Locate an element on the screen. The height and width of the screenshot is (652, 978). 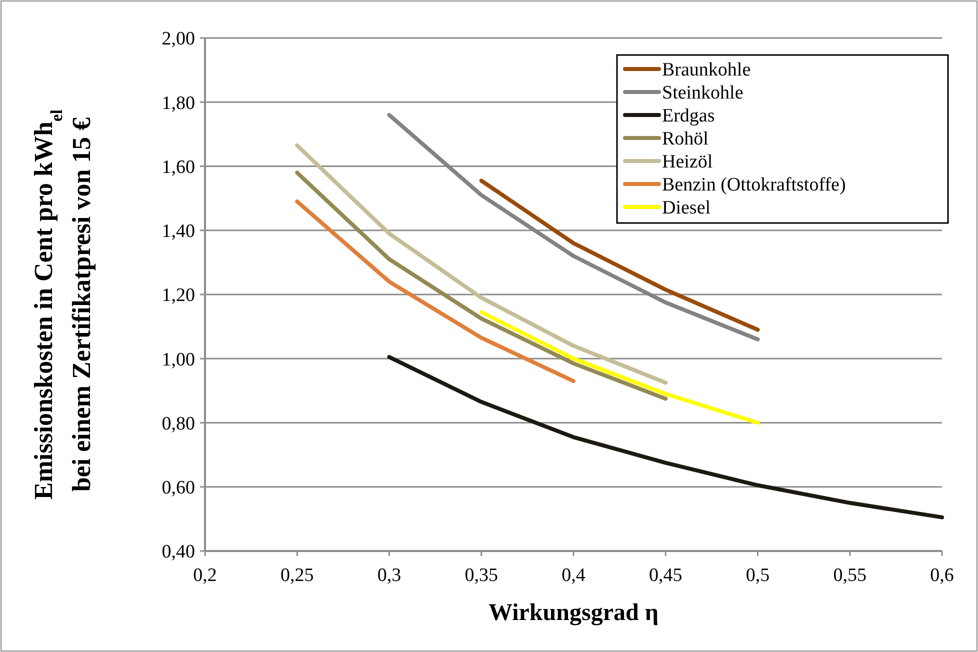
legend-label: Steinkohle is located at coordinates (703, 93).